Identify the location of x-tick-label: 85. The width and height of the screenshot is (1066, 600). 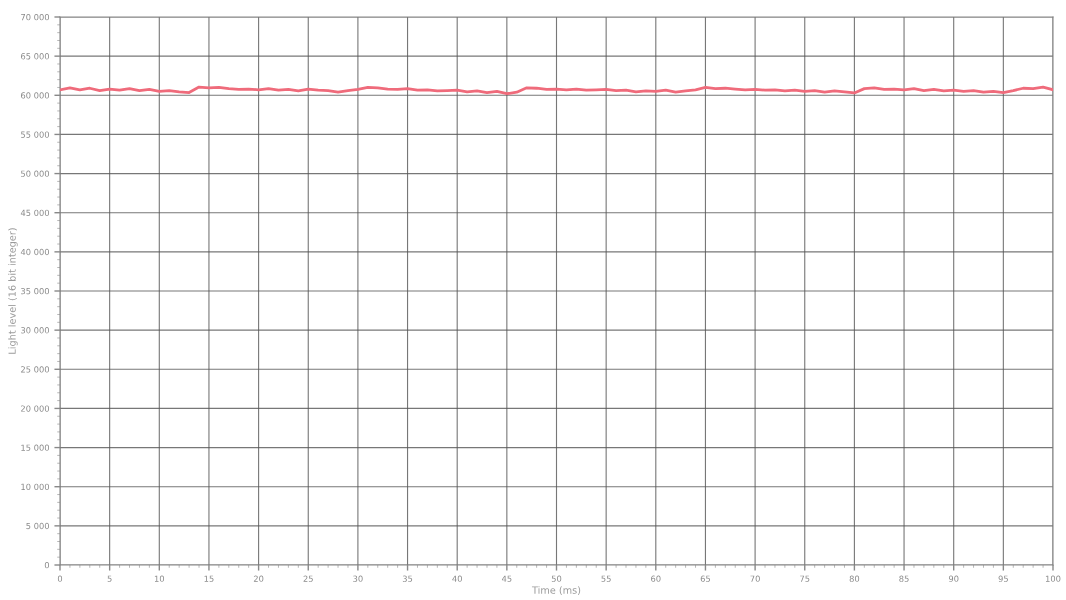
(904, 578).